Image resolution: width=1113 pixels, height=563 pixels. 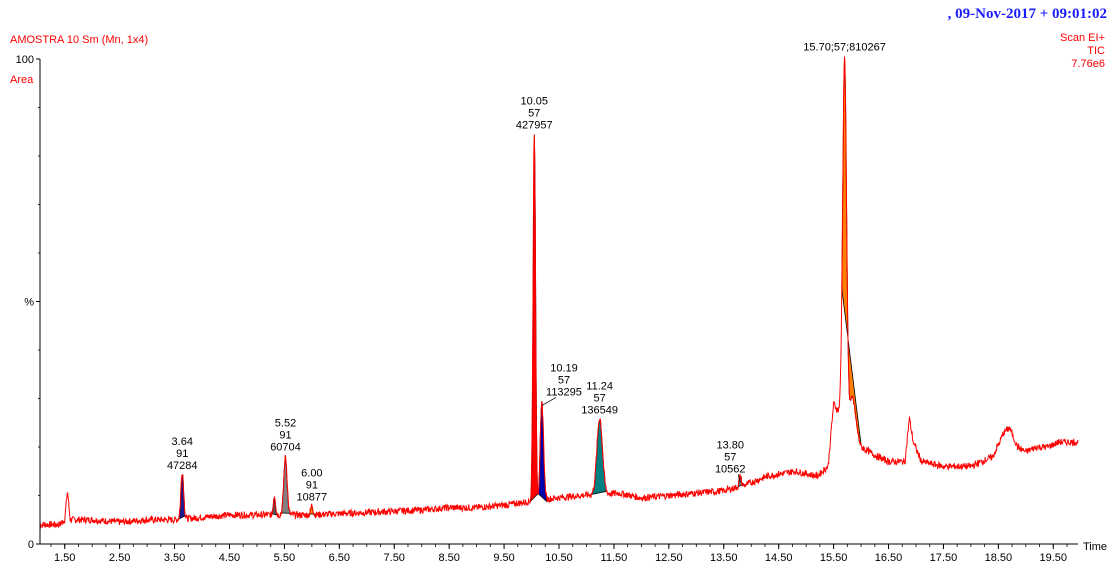 I want to click on x-tick-label: 10.50, so click(x=559, y=557).